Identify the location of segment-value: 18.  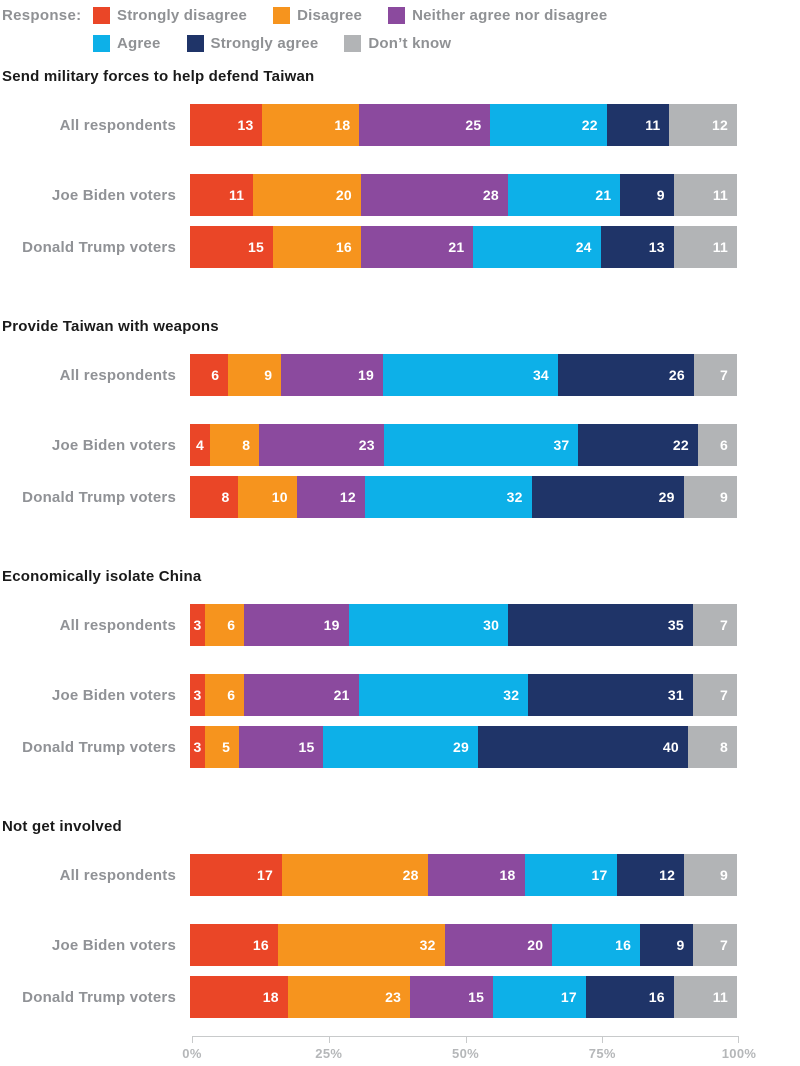
(507, 875).